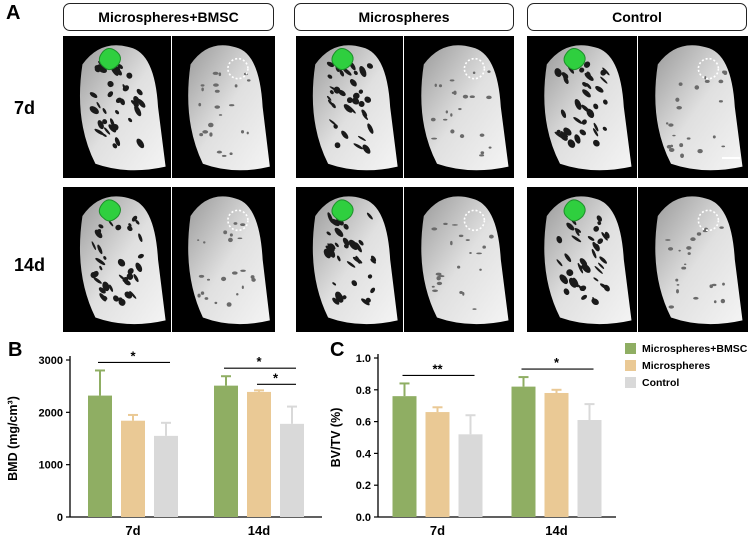 Image resolution: width=754 pixels, height=537 pixels. What do you see at coordinates (349, 107) in the screenshot?
I see `ct-image-microspheres-7d-sagittal` at bounding box center [349, 107].